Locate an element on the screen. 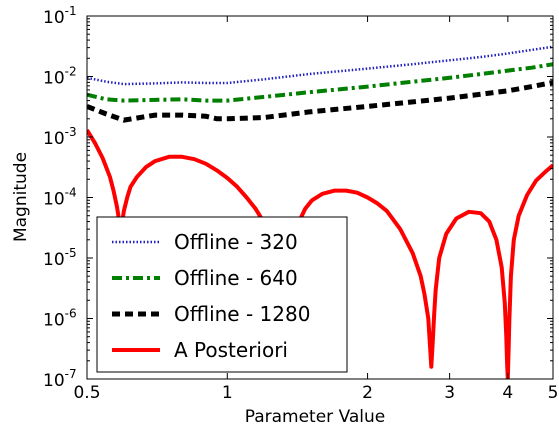 The image size is (559, 430). legend-label-offline-1280: Offline - 1280 is located at coordinates (242, 314).